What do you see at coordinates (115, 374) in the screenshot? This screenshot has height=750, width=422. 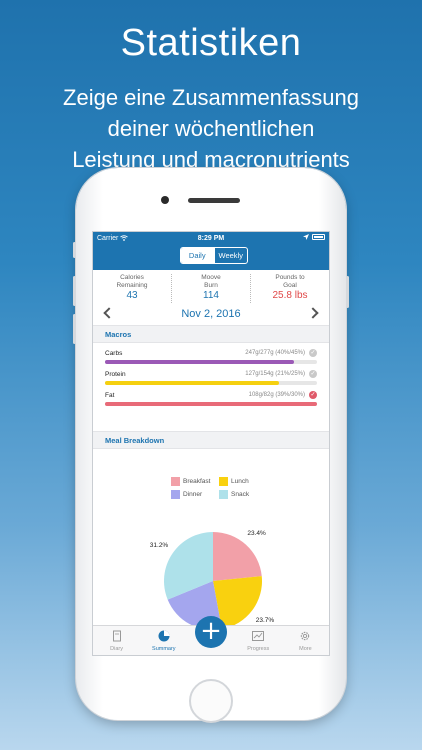 I see `macro-name: Protein` at bounding box center [115, 374].